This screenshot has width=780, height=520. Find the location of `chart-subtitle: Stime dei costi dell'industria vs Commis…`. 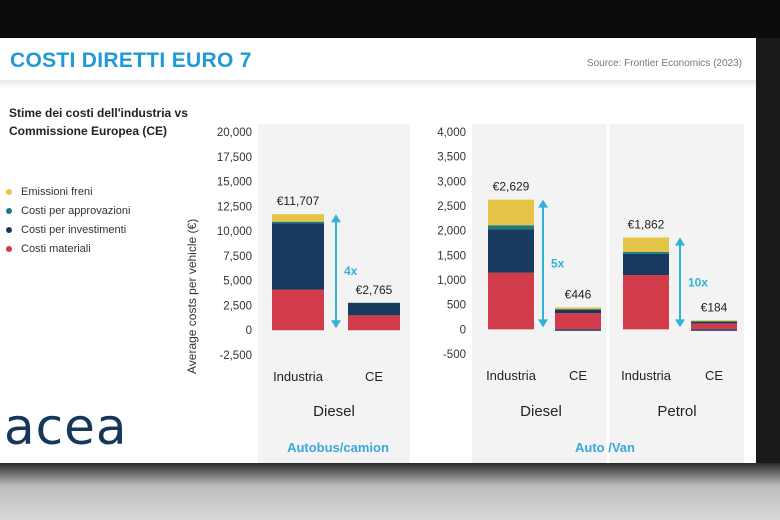

chart-subtitle: Stime dei costi dell'industria vs Commis… is located at coordinates (98, 122).